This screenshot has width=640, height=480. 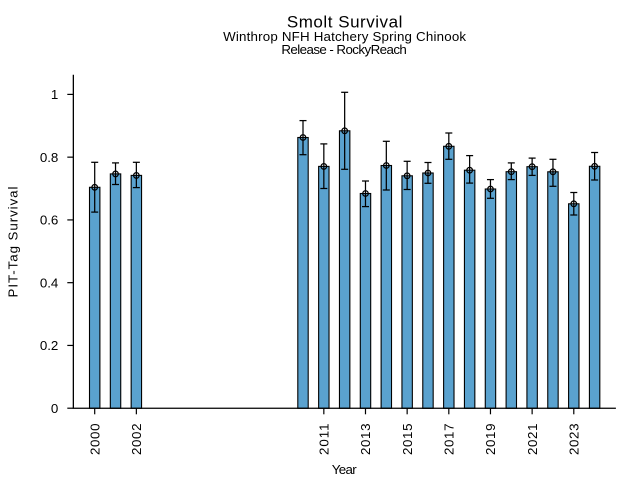 I want to click on svg-text: 2011, so click(x=324, y=440).